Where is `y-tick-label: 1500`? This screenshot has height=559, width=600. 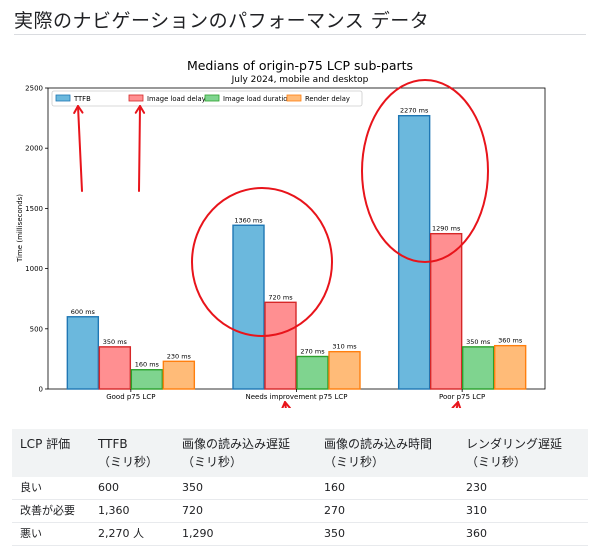
y-tick-label: 1500 is located at coordinates (34, 209).